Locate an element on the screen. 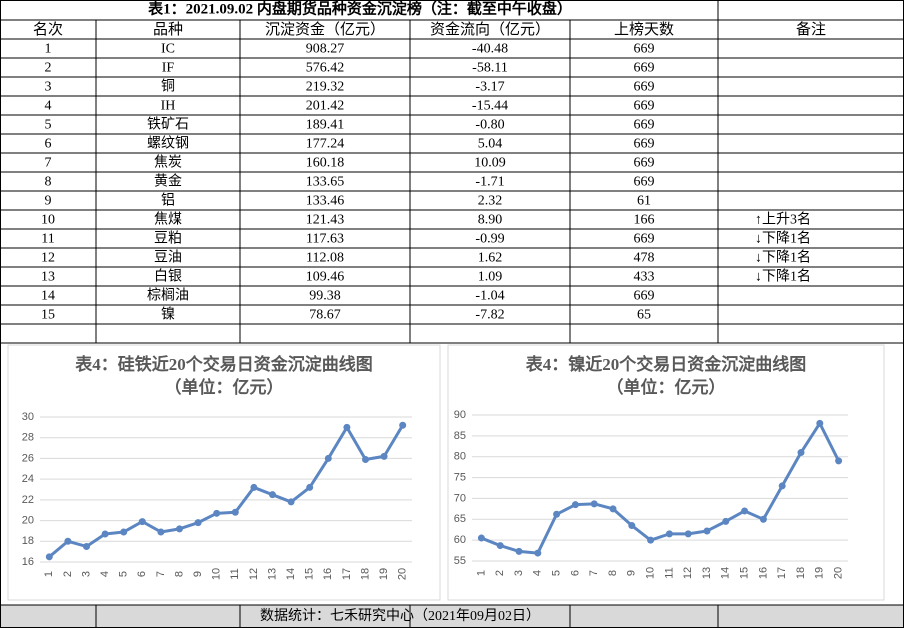 Image resolution: width=904 pixels, height=628 pixels. table-cell: -1.04 is located at coordinates (489, 296).